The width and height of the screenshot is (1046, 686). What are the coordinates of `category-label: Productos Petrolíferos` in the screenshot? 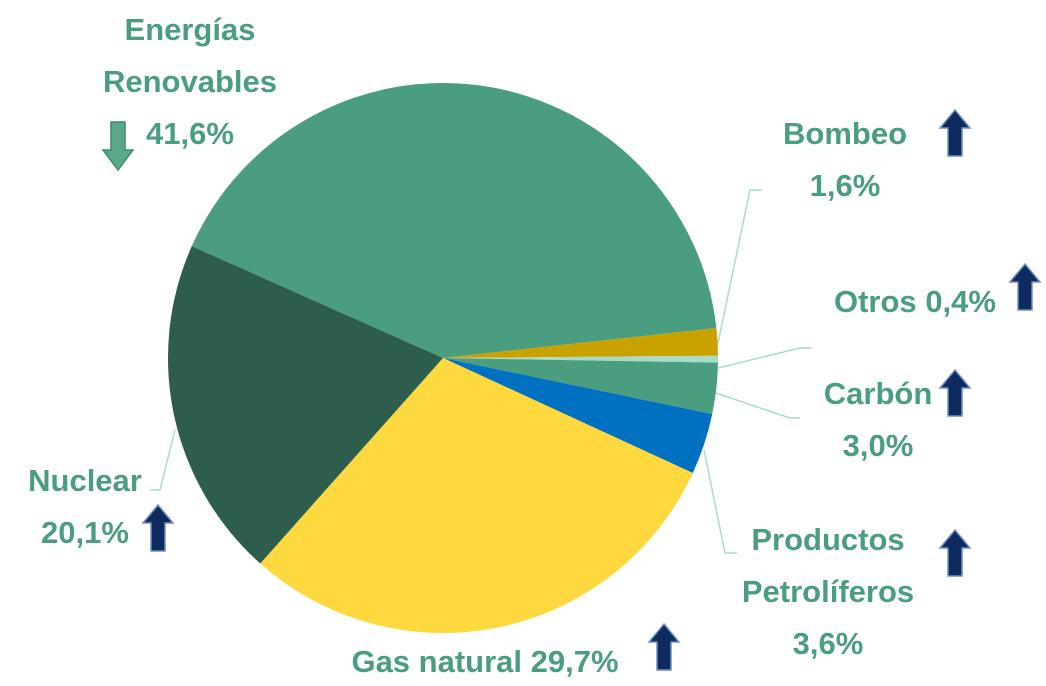 It's located at (828, 565).